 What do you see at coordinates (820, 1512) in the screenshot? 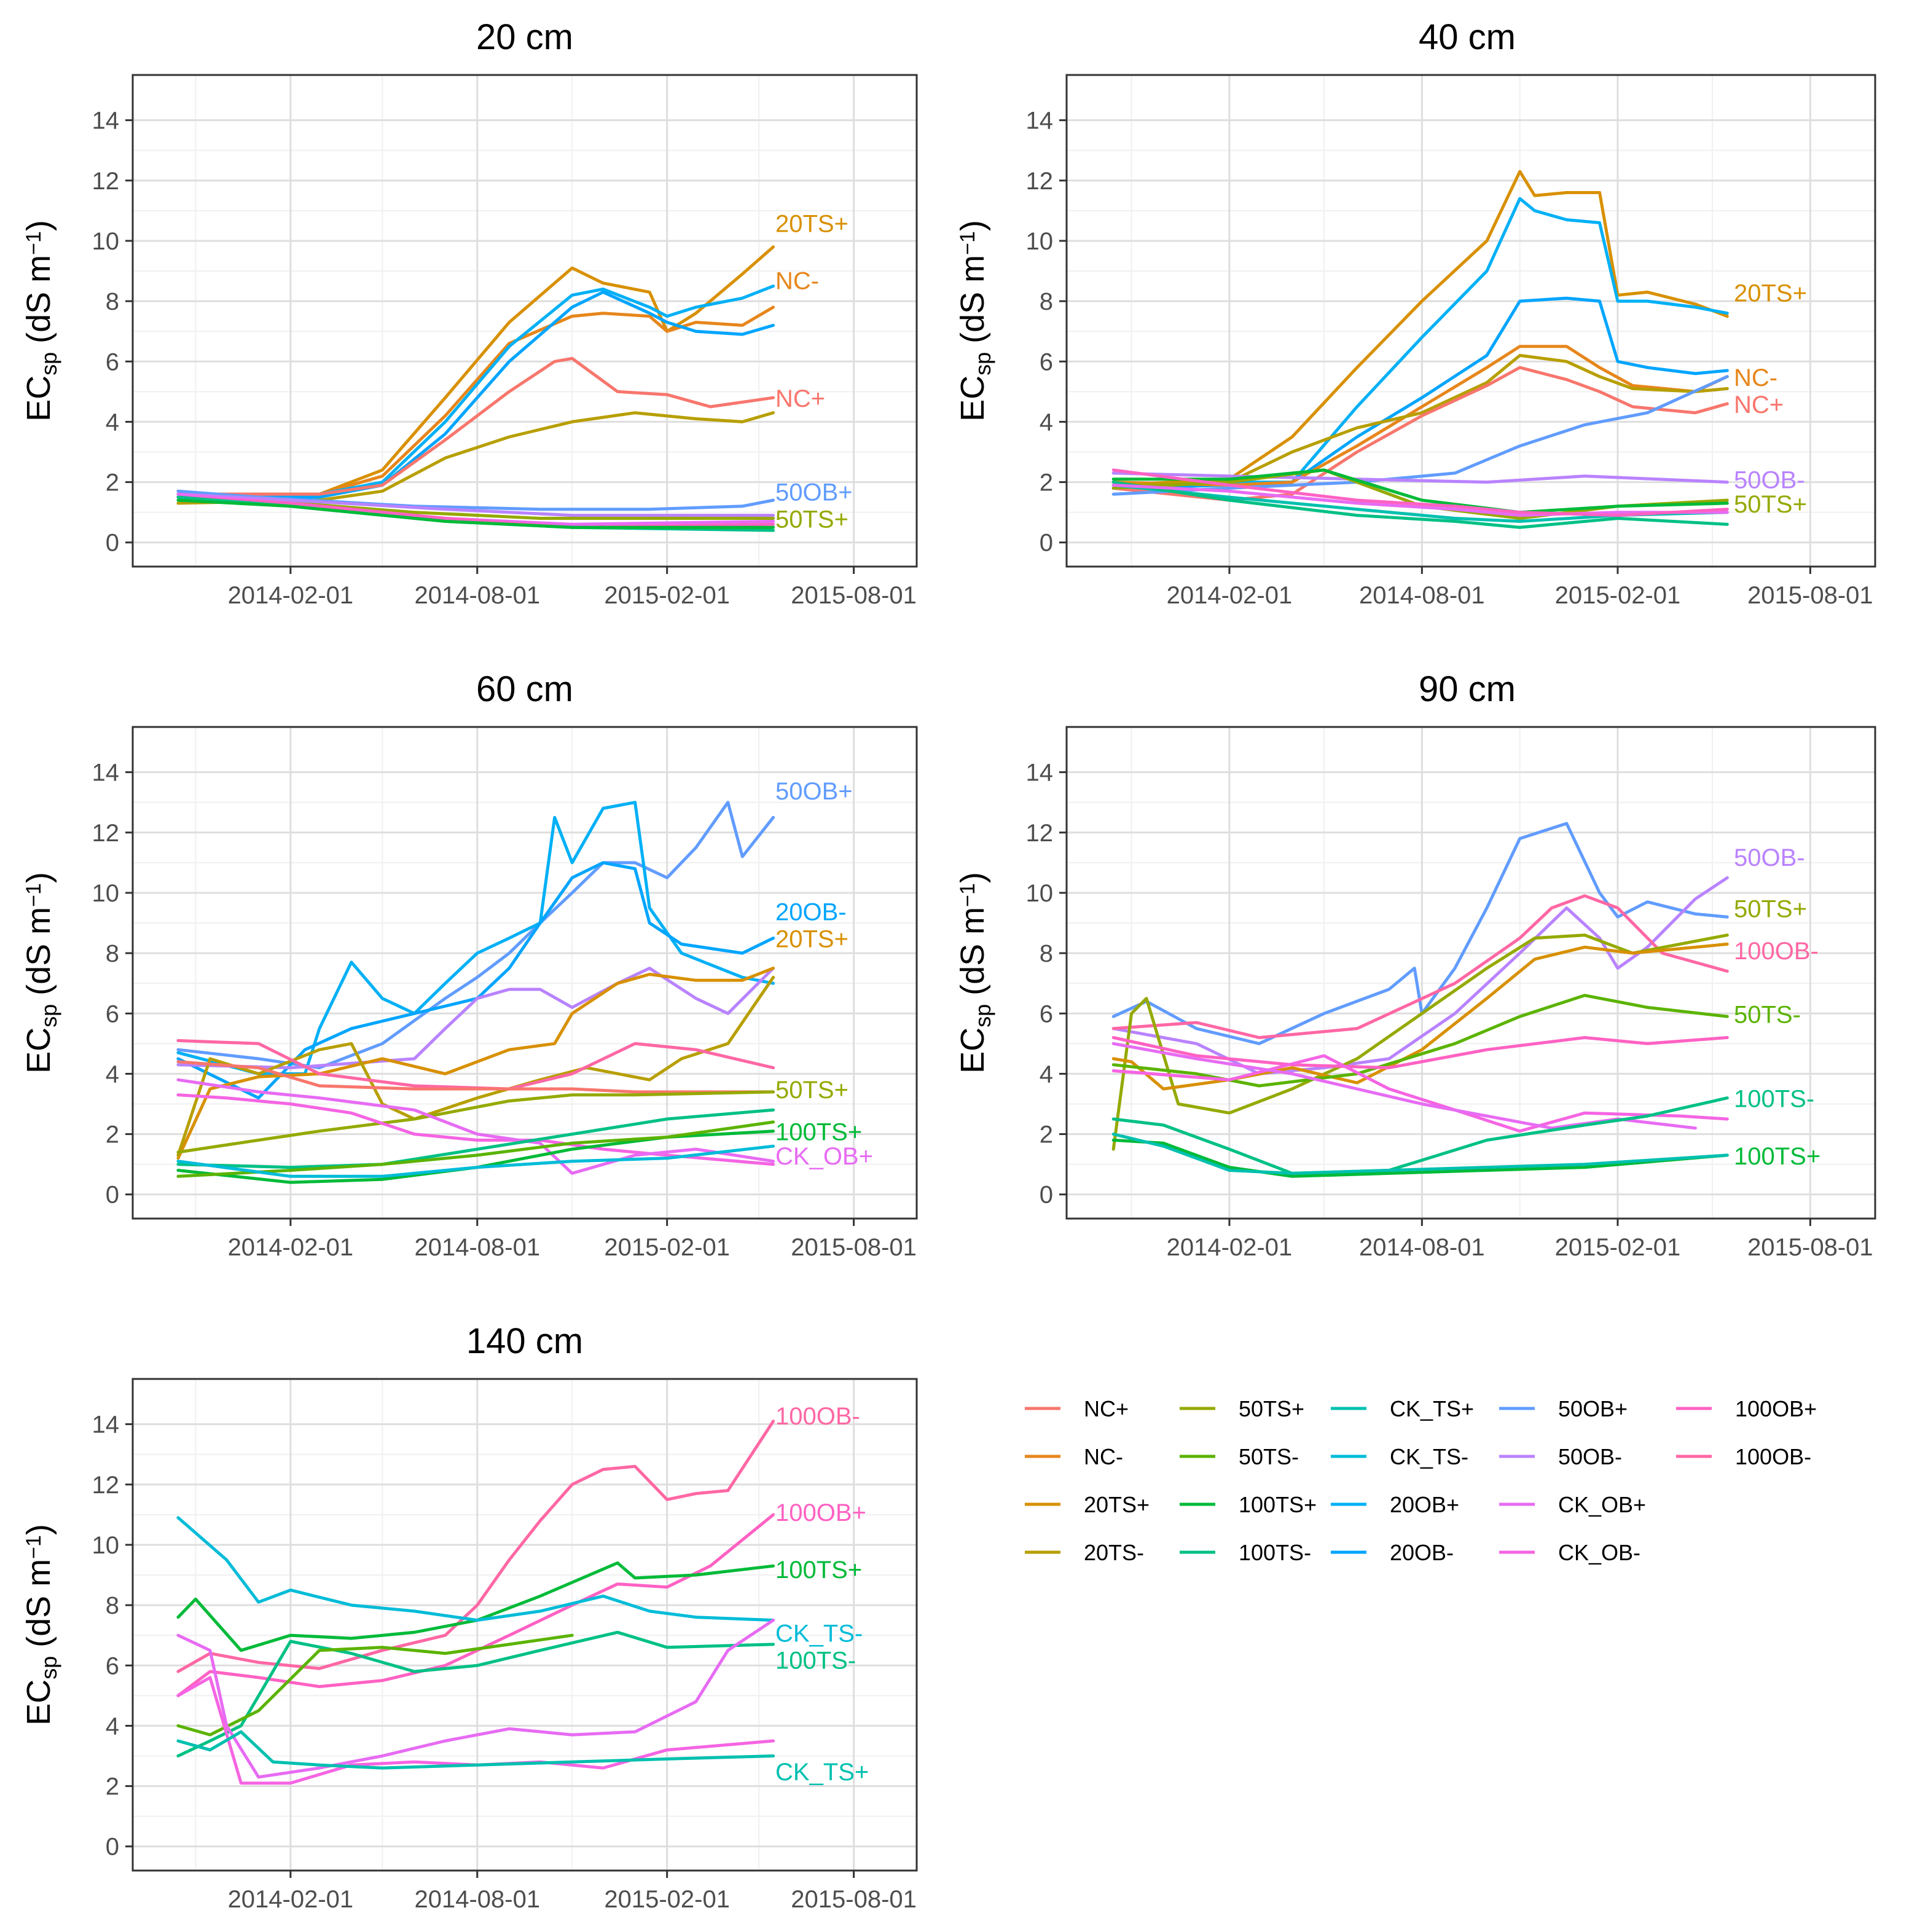
I see `series-end-label: 100OB+` at bounding box center [820, 1512].